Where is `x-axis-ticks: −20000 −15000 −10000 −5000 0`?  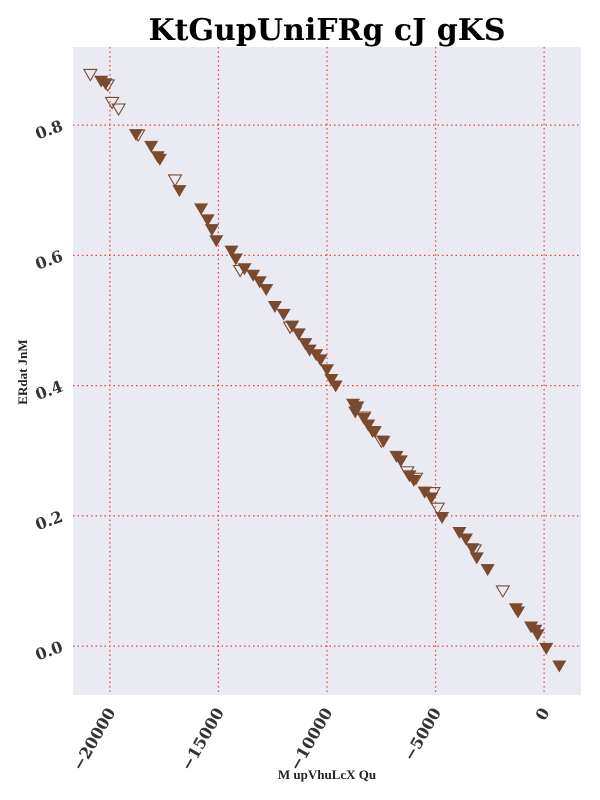 x-axis-ticks: −20000 −15000 −10000 −5000 0 is located at coordinates (310, 739).